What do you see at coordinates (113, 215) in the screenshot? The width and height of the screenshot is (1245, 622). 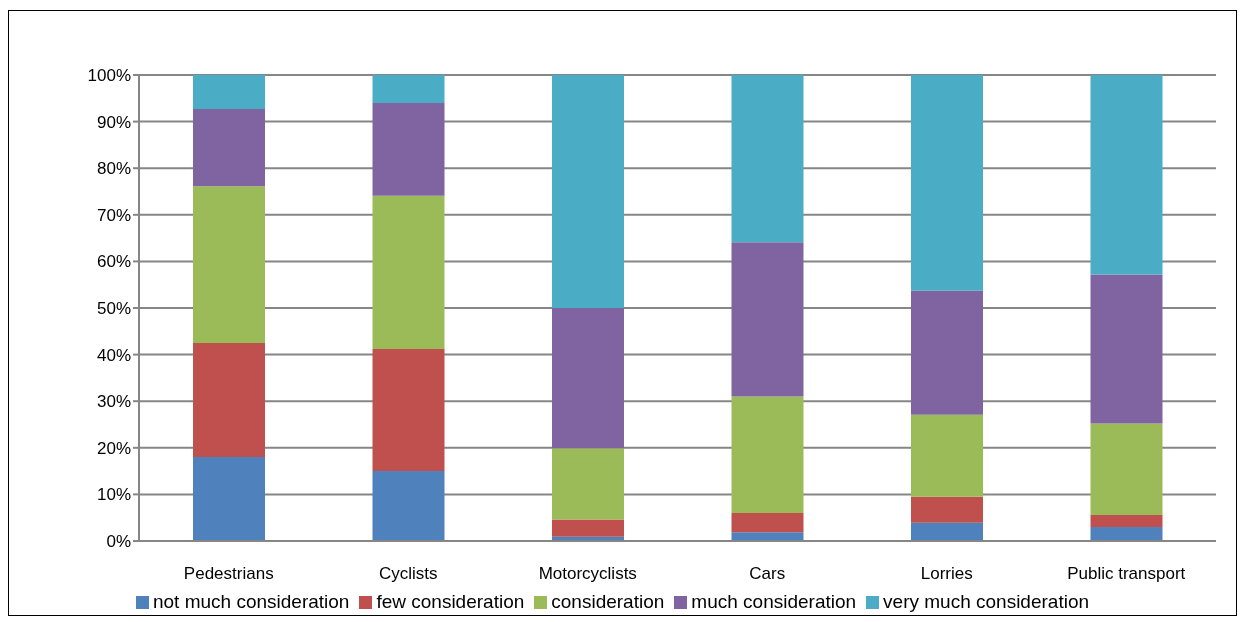 I see `y-tick-label: 70%` at bounding box center [113, 215].